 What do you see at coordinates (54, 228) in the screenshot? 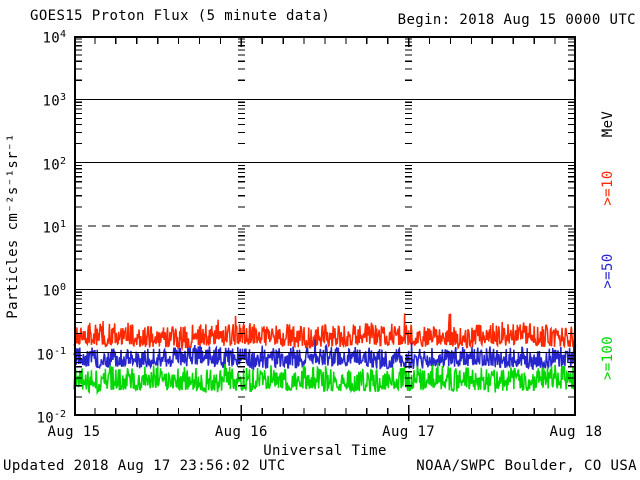
I see `y-tick-label: 101` at bounding box center [54, 228].